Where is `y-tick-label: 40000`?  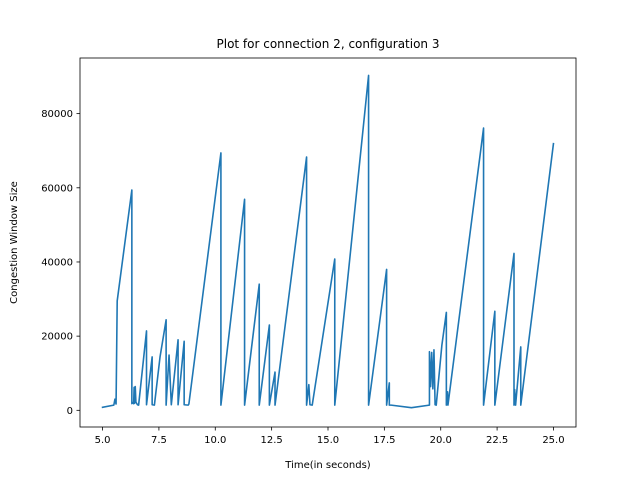
y-tick-label: 40000 is located at coordinates (57, 262).